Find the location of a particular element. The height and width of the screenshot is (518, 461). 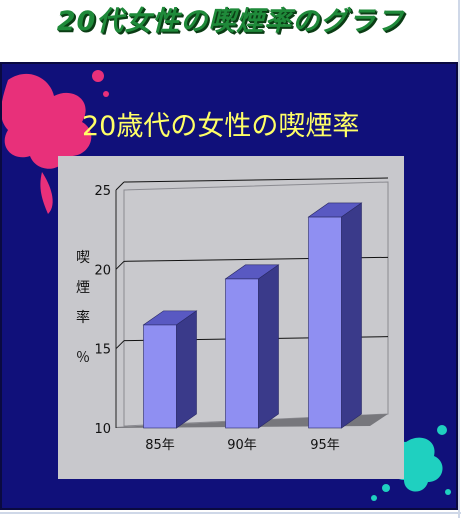

y-axis-label: 喫煙率 ％ is located at coordinates (83, 308).